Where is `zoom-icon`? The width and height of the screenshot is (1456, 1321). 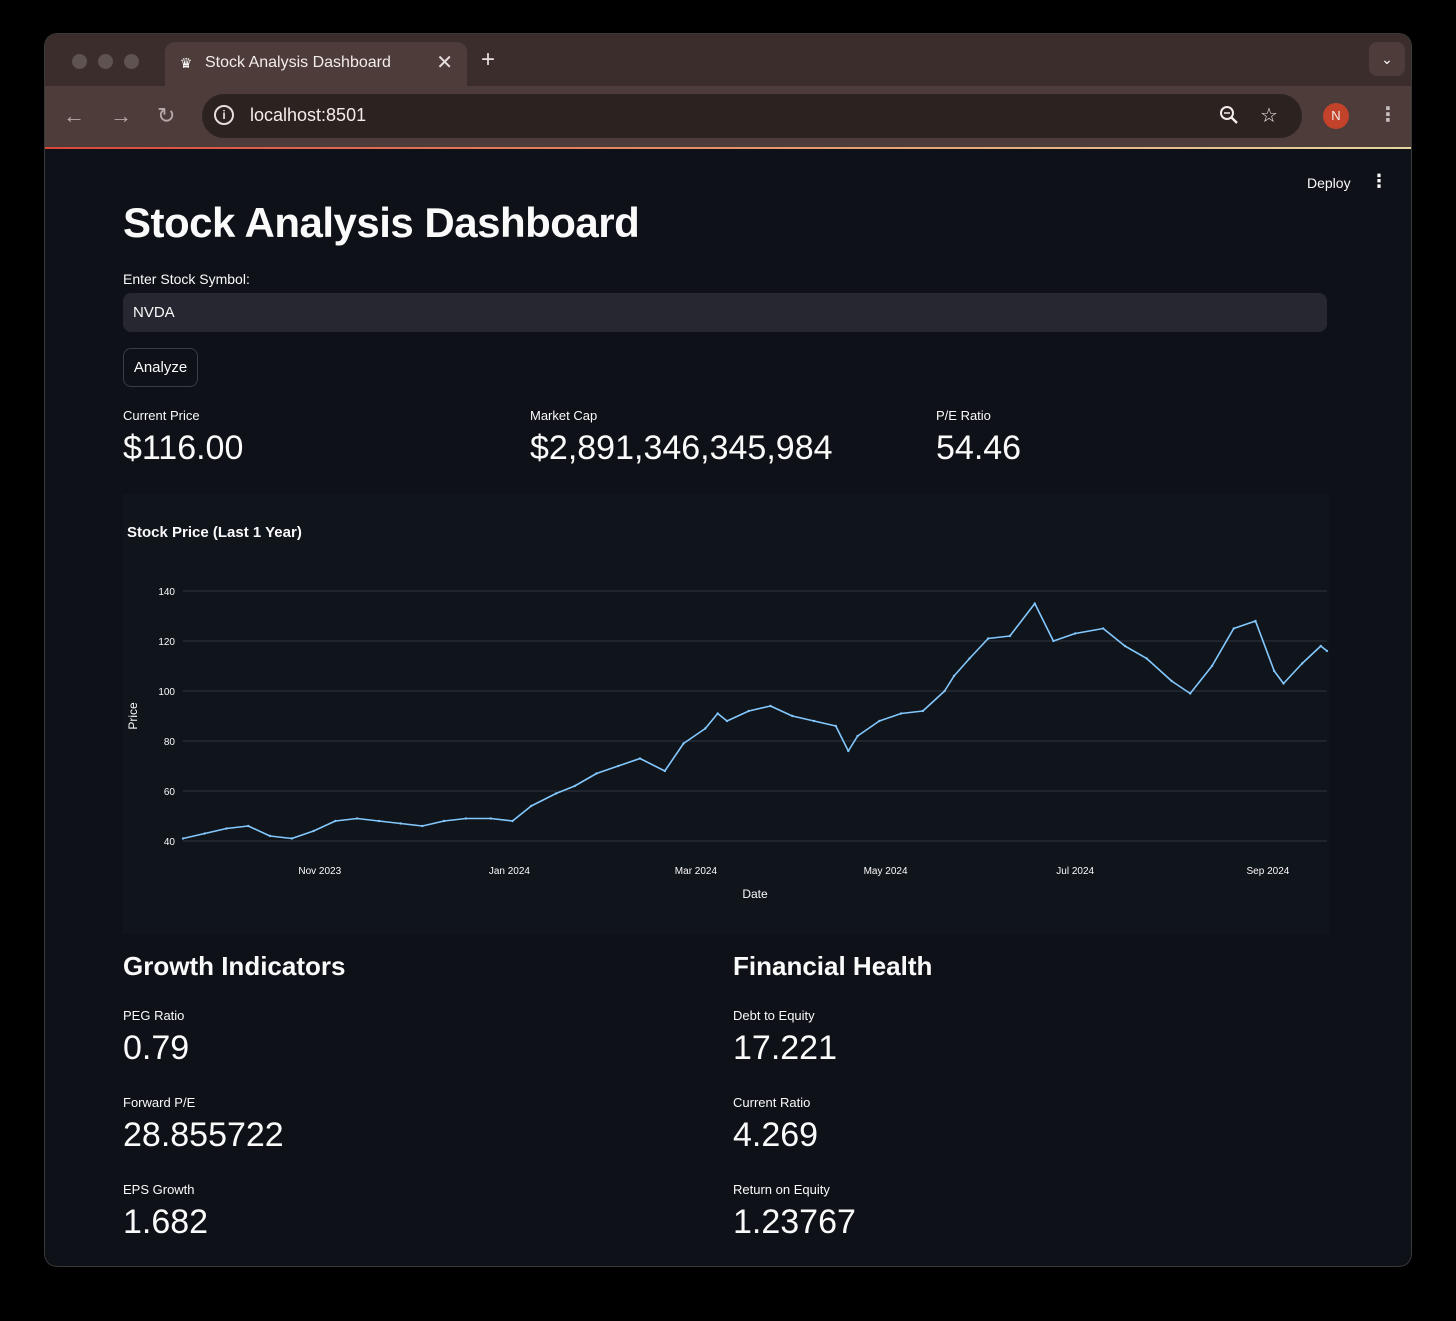 zoom-icon is located at coordinates (1229, 118).